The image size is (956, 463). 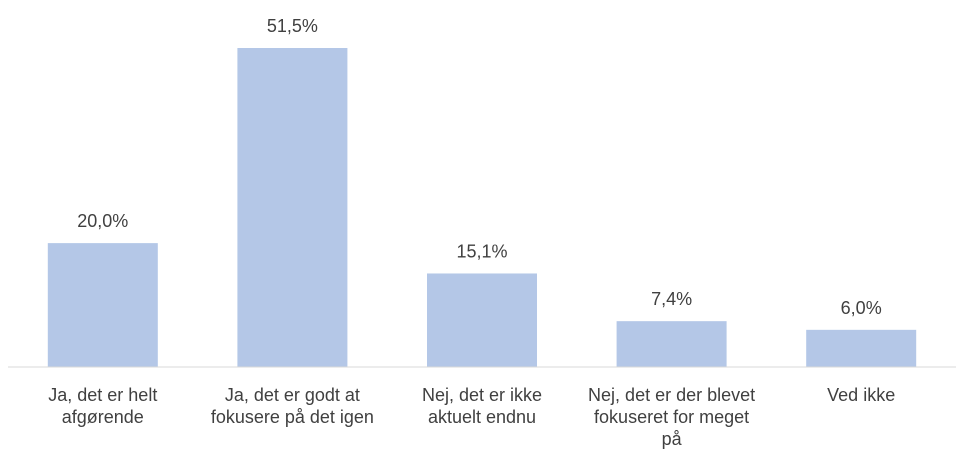 I want to click on x-tick-label: Nej, det er ikke aktuelt endnu, so click(x=482, y=406).